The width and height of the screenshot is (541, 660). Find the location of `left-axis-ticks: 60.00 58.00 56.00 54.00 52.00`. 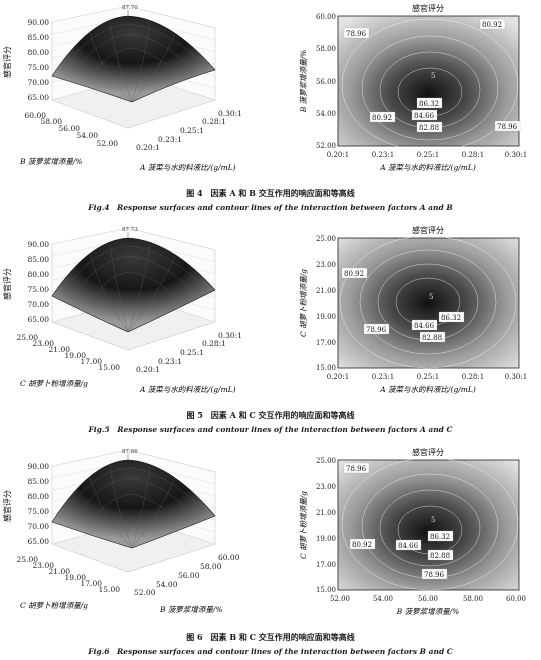

left-axis-ticks: 60.00 58.00 56.00 54.00 52.00 is located at coordinates (72, 129).